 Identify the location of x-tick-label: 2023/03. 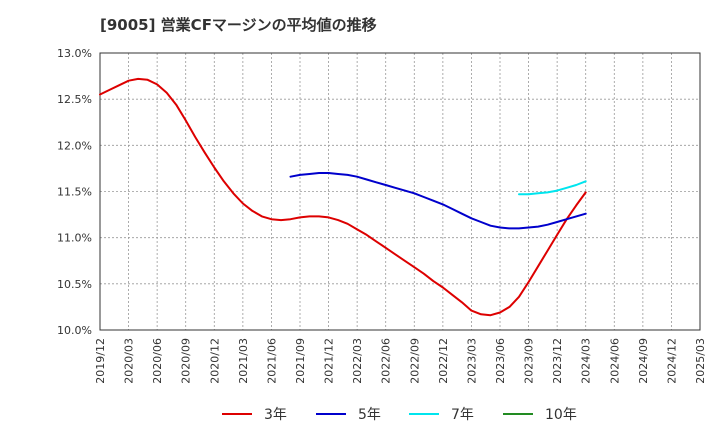
(471, 361).